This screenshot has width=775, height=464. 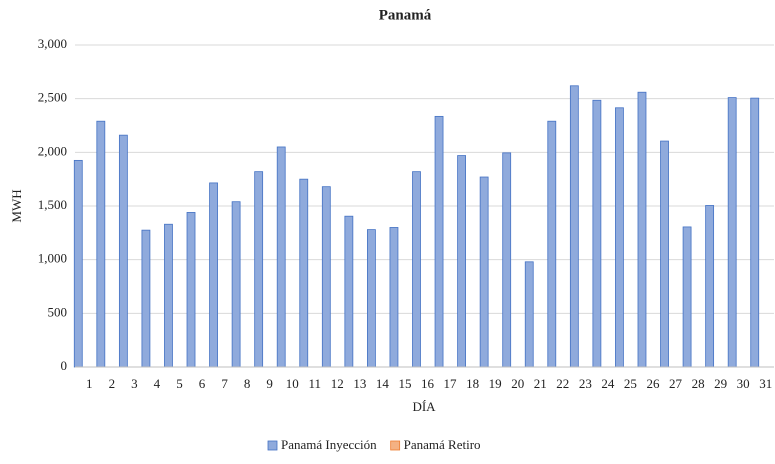 I want to click on x-tick-label: 21, so click(x=540, y=383).